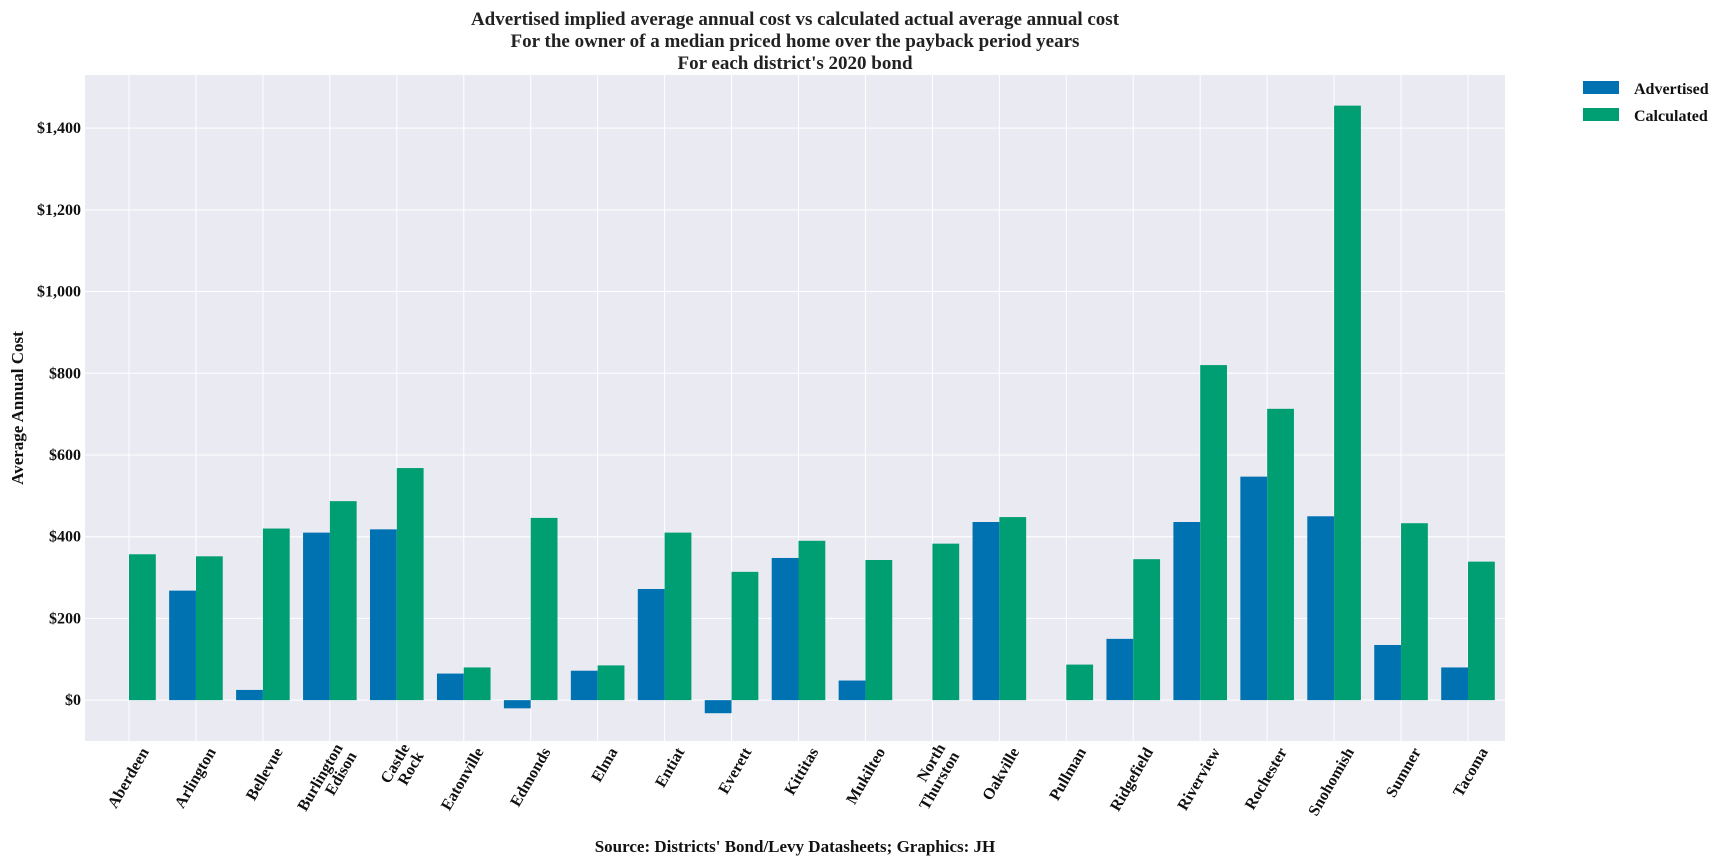  I want to click on svg-text: Pullman, so click(1068, 774).